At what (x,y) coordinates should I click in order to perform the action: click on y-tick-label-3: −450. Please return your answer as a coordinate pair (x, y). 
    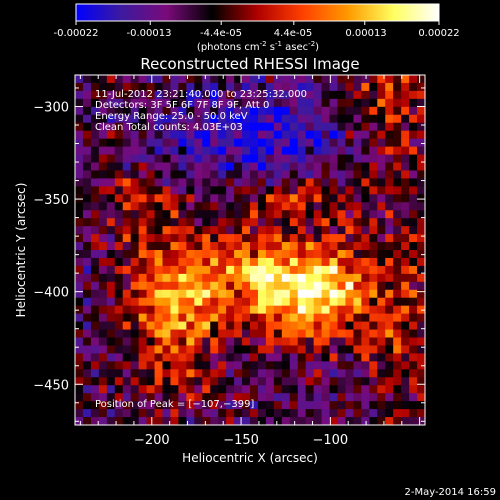
    Looking at the image, I should click on (51, 385).